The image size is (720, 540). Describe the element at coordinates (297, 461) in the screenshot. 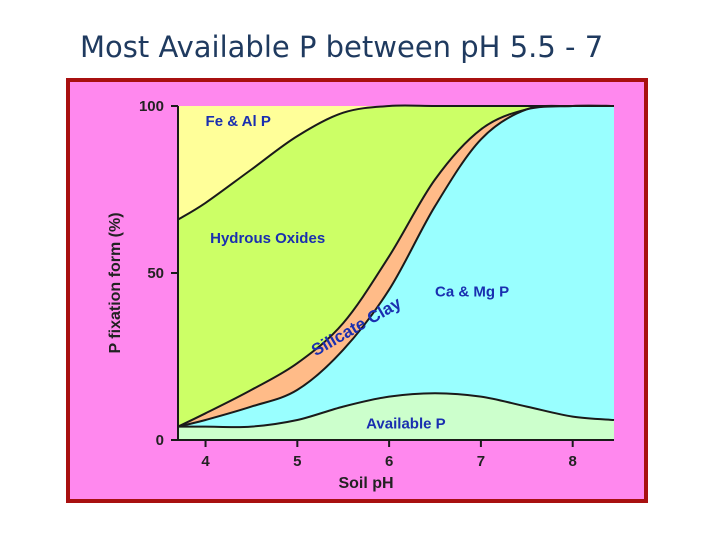

I see `x-tick-label: 5` at that location.